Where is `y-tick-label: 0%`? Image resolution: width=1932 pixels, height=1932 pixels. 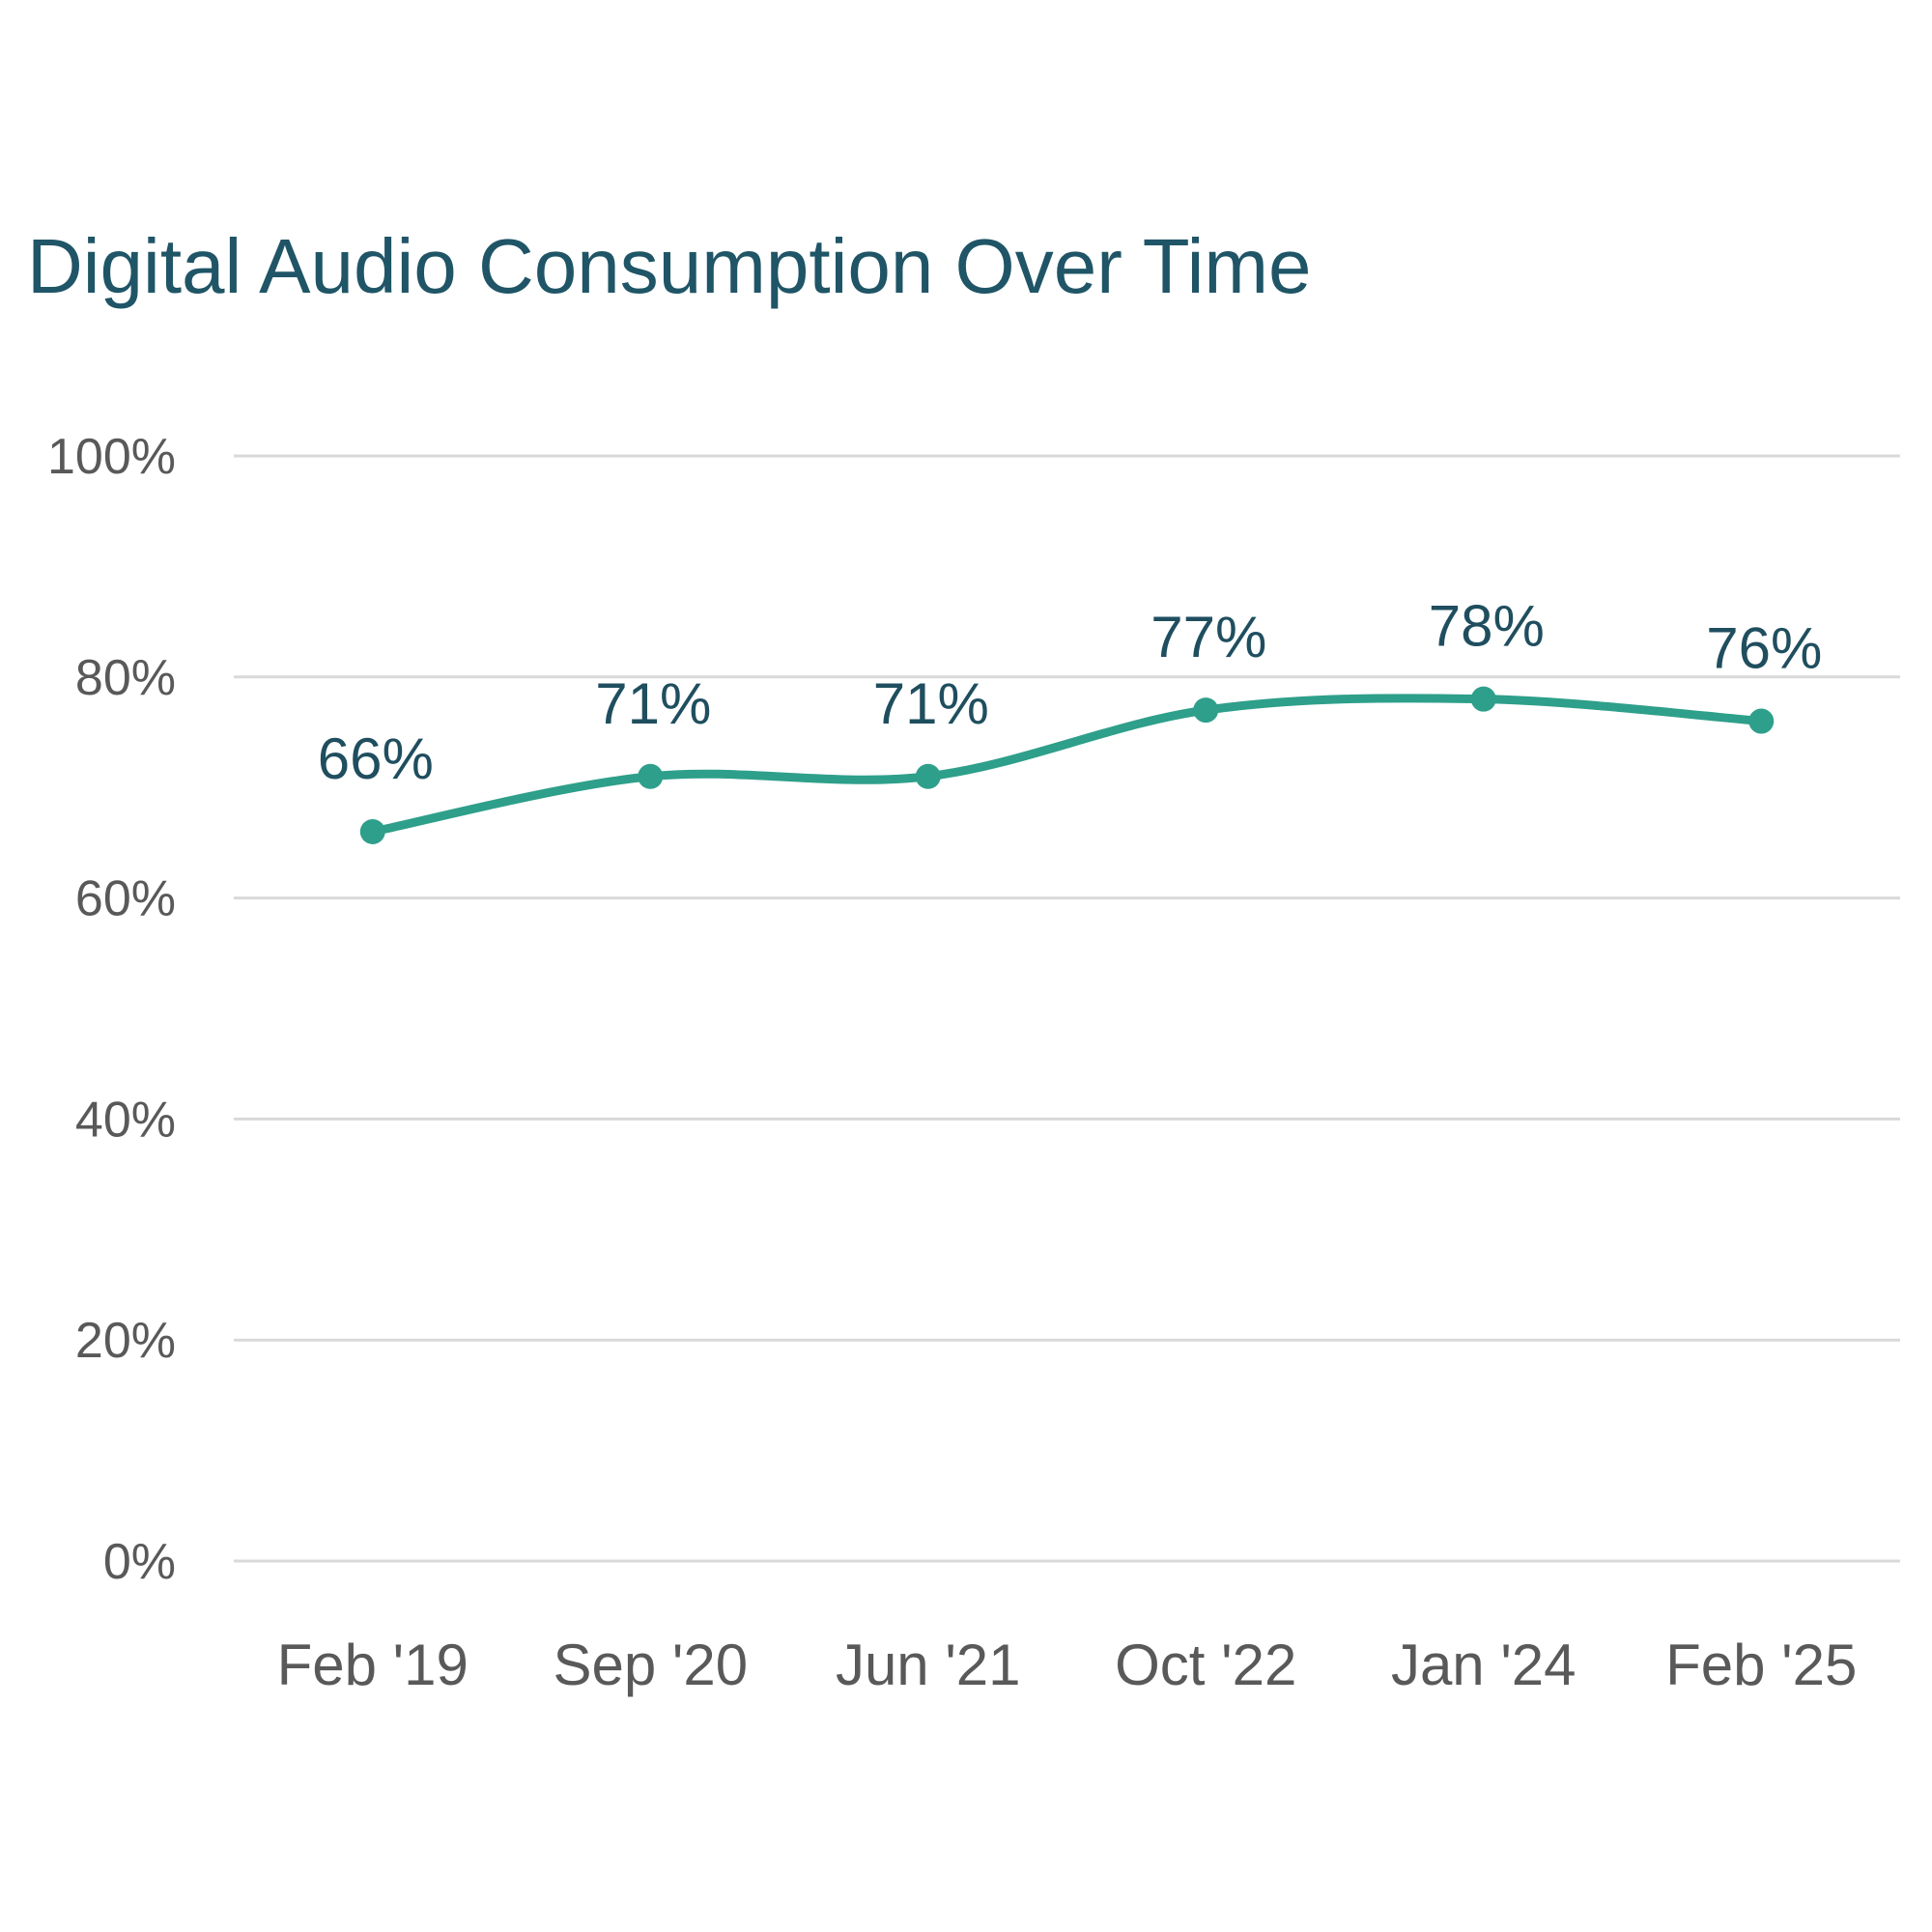 y-tick-label: 0% is located at coordinates (139, 1562).